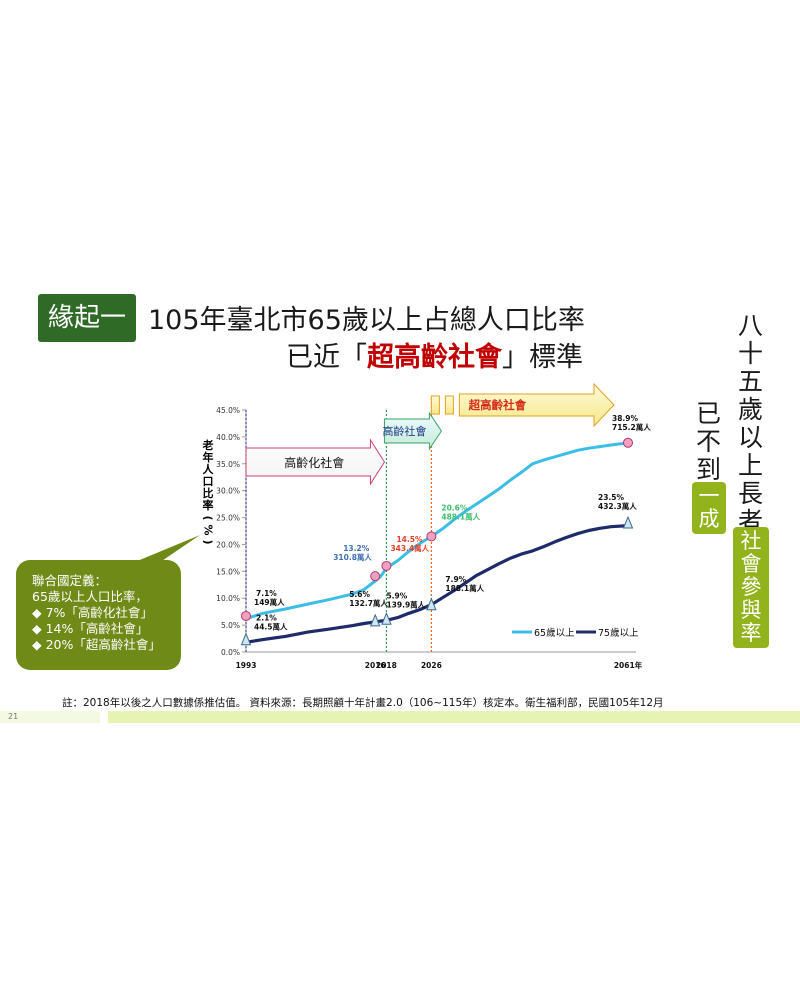 The image size is (800, 1000). Describe the element at coordinates (266, 593) in the screenshot. I see `data-label-pct: 7.1%` at that location.